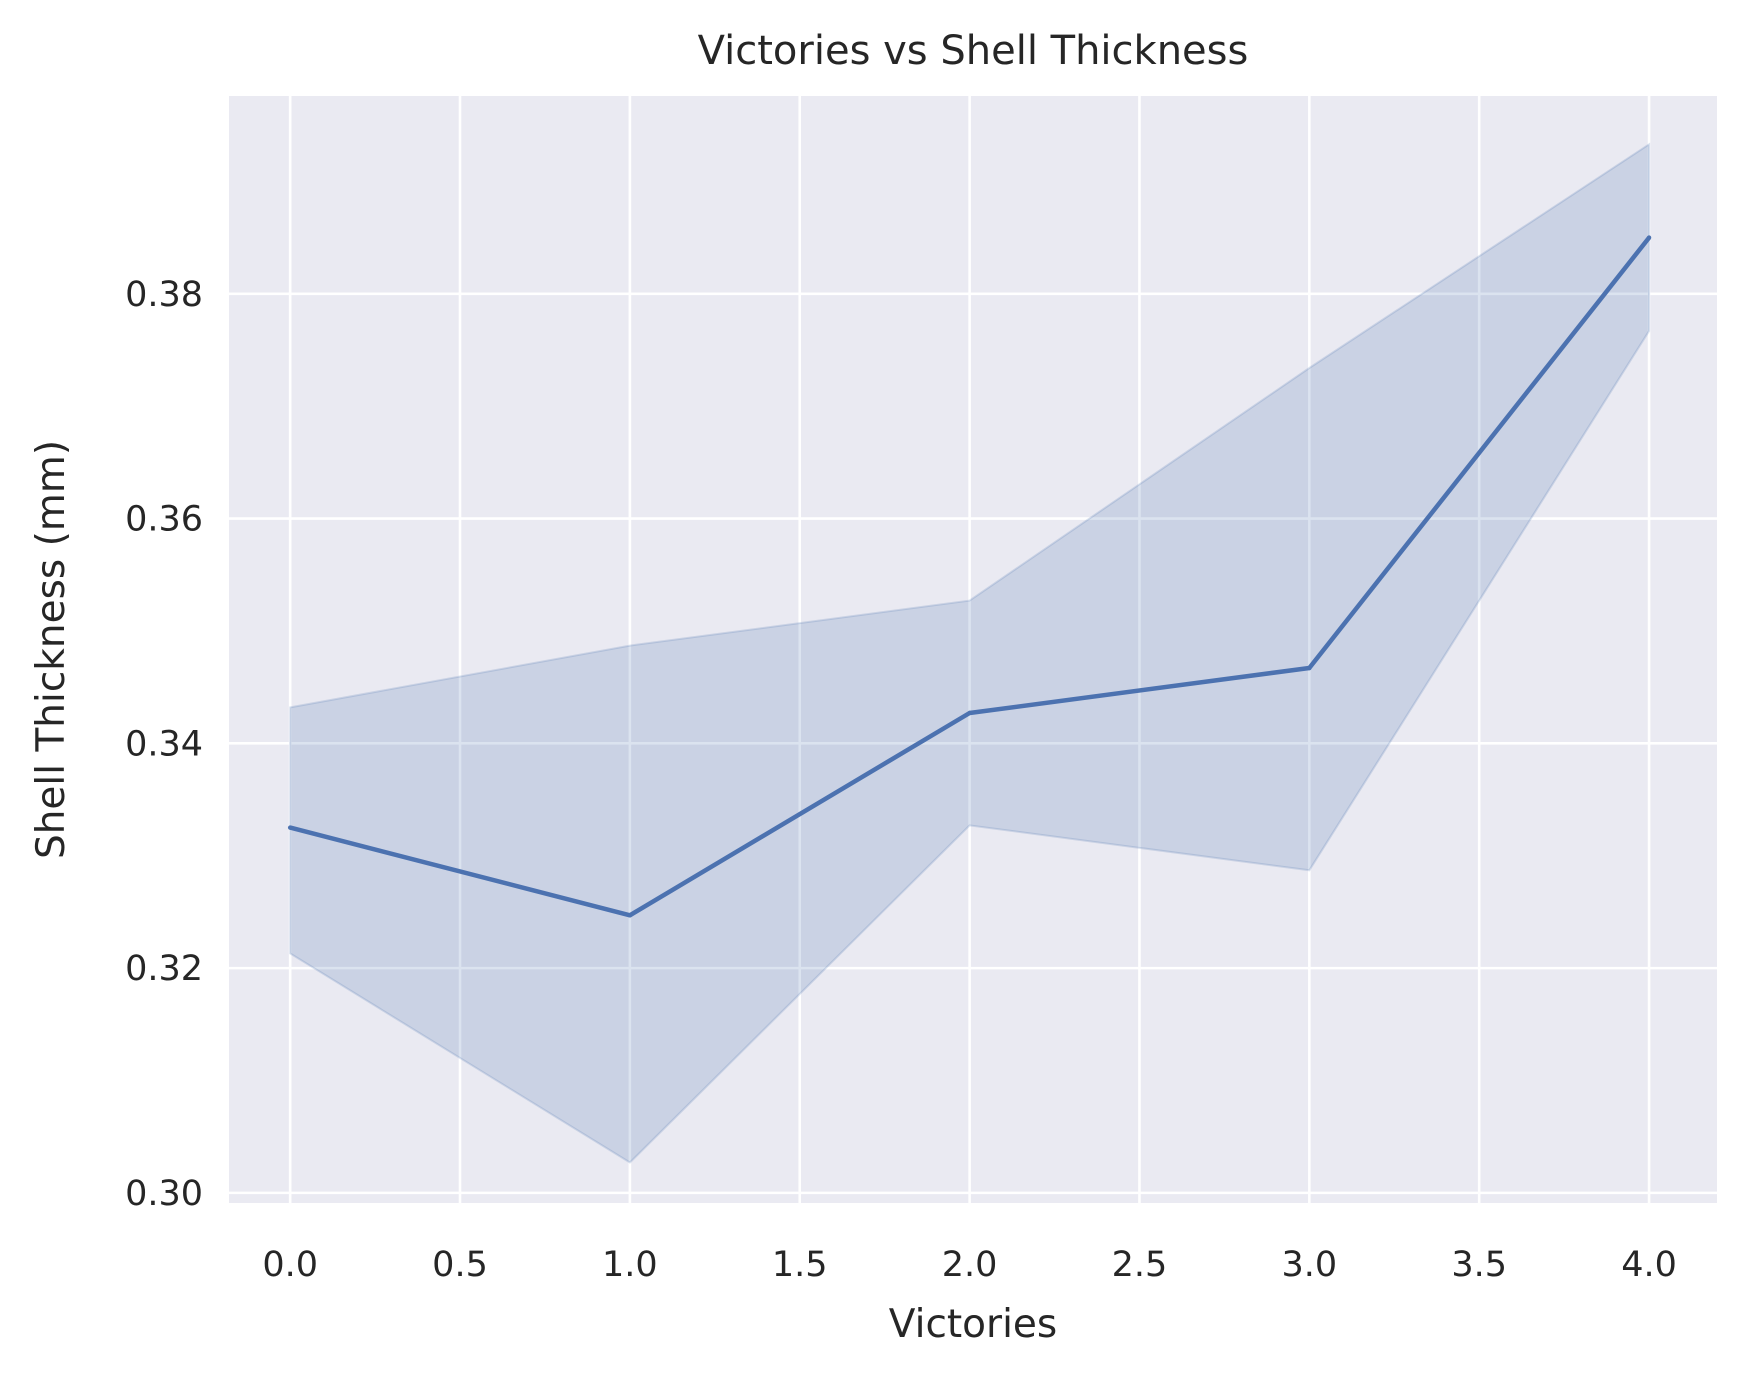  I want to click on y-tick-label: 0.34, so click(164, 744).